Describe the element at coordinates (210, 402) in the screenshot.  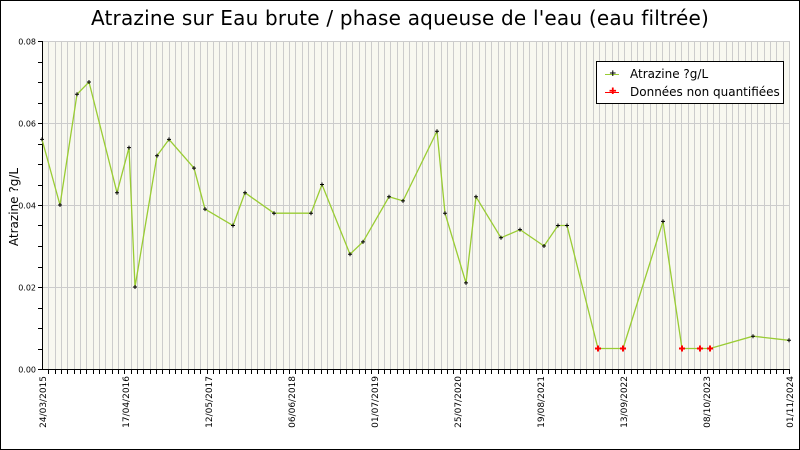
I see `x-tick-label: 12/05/2017` at that location.